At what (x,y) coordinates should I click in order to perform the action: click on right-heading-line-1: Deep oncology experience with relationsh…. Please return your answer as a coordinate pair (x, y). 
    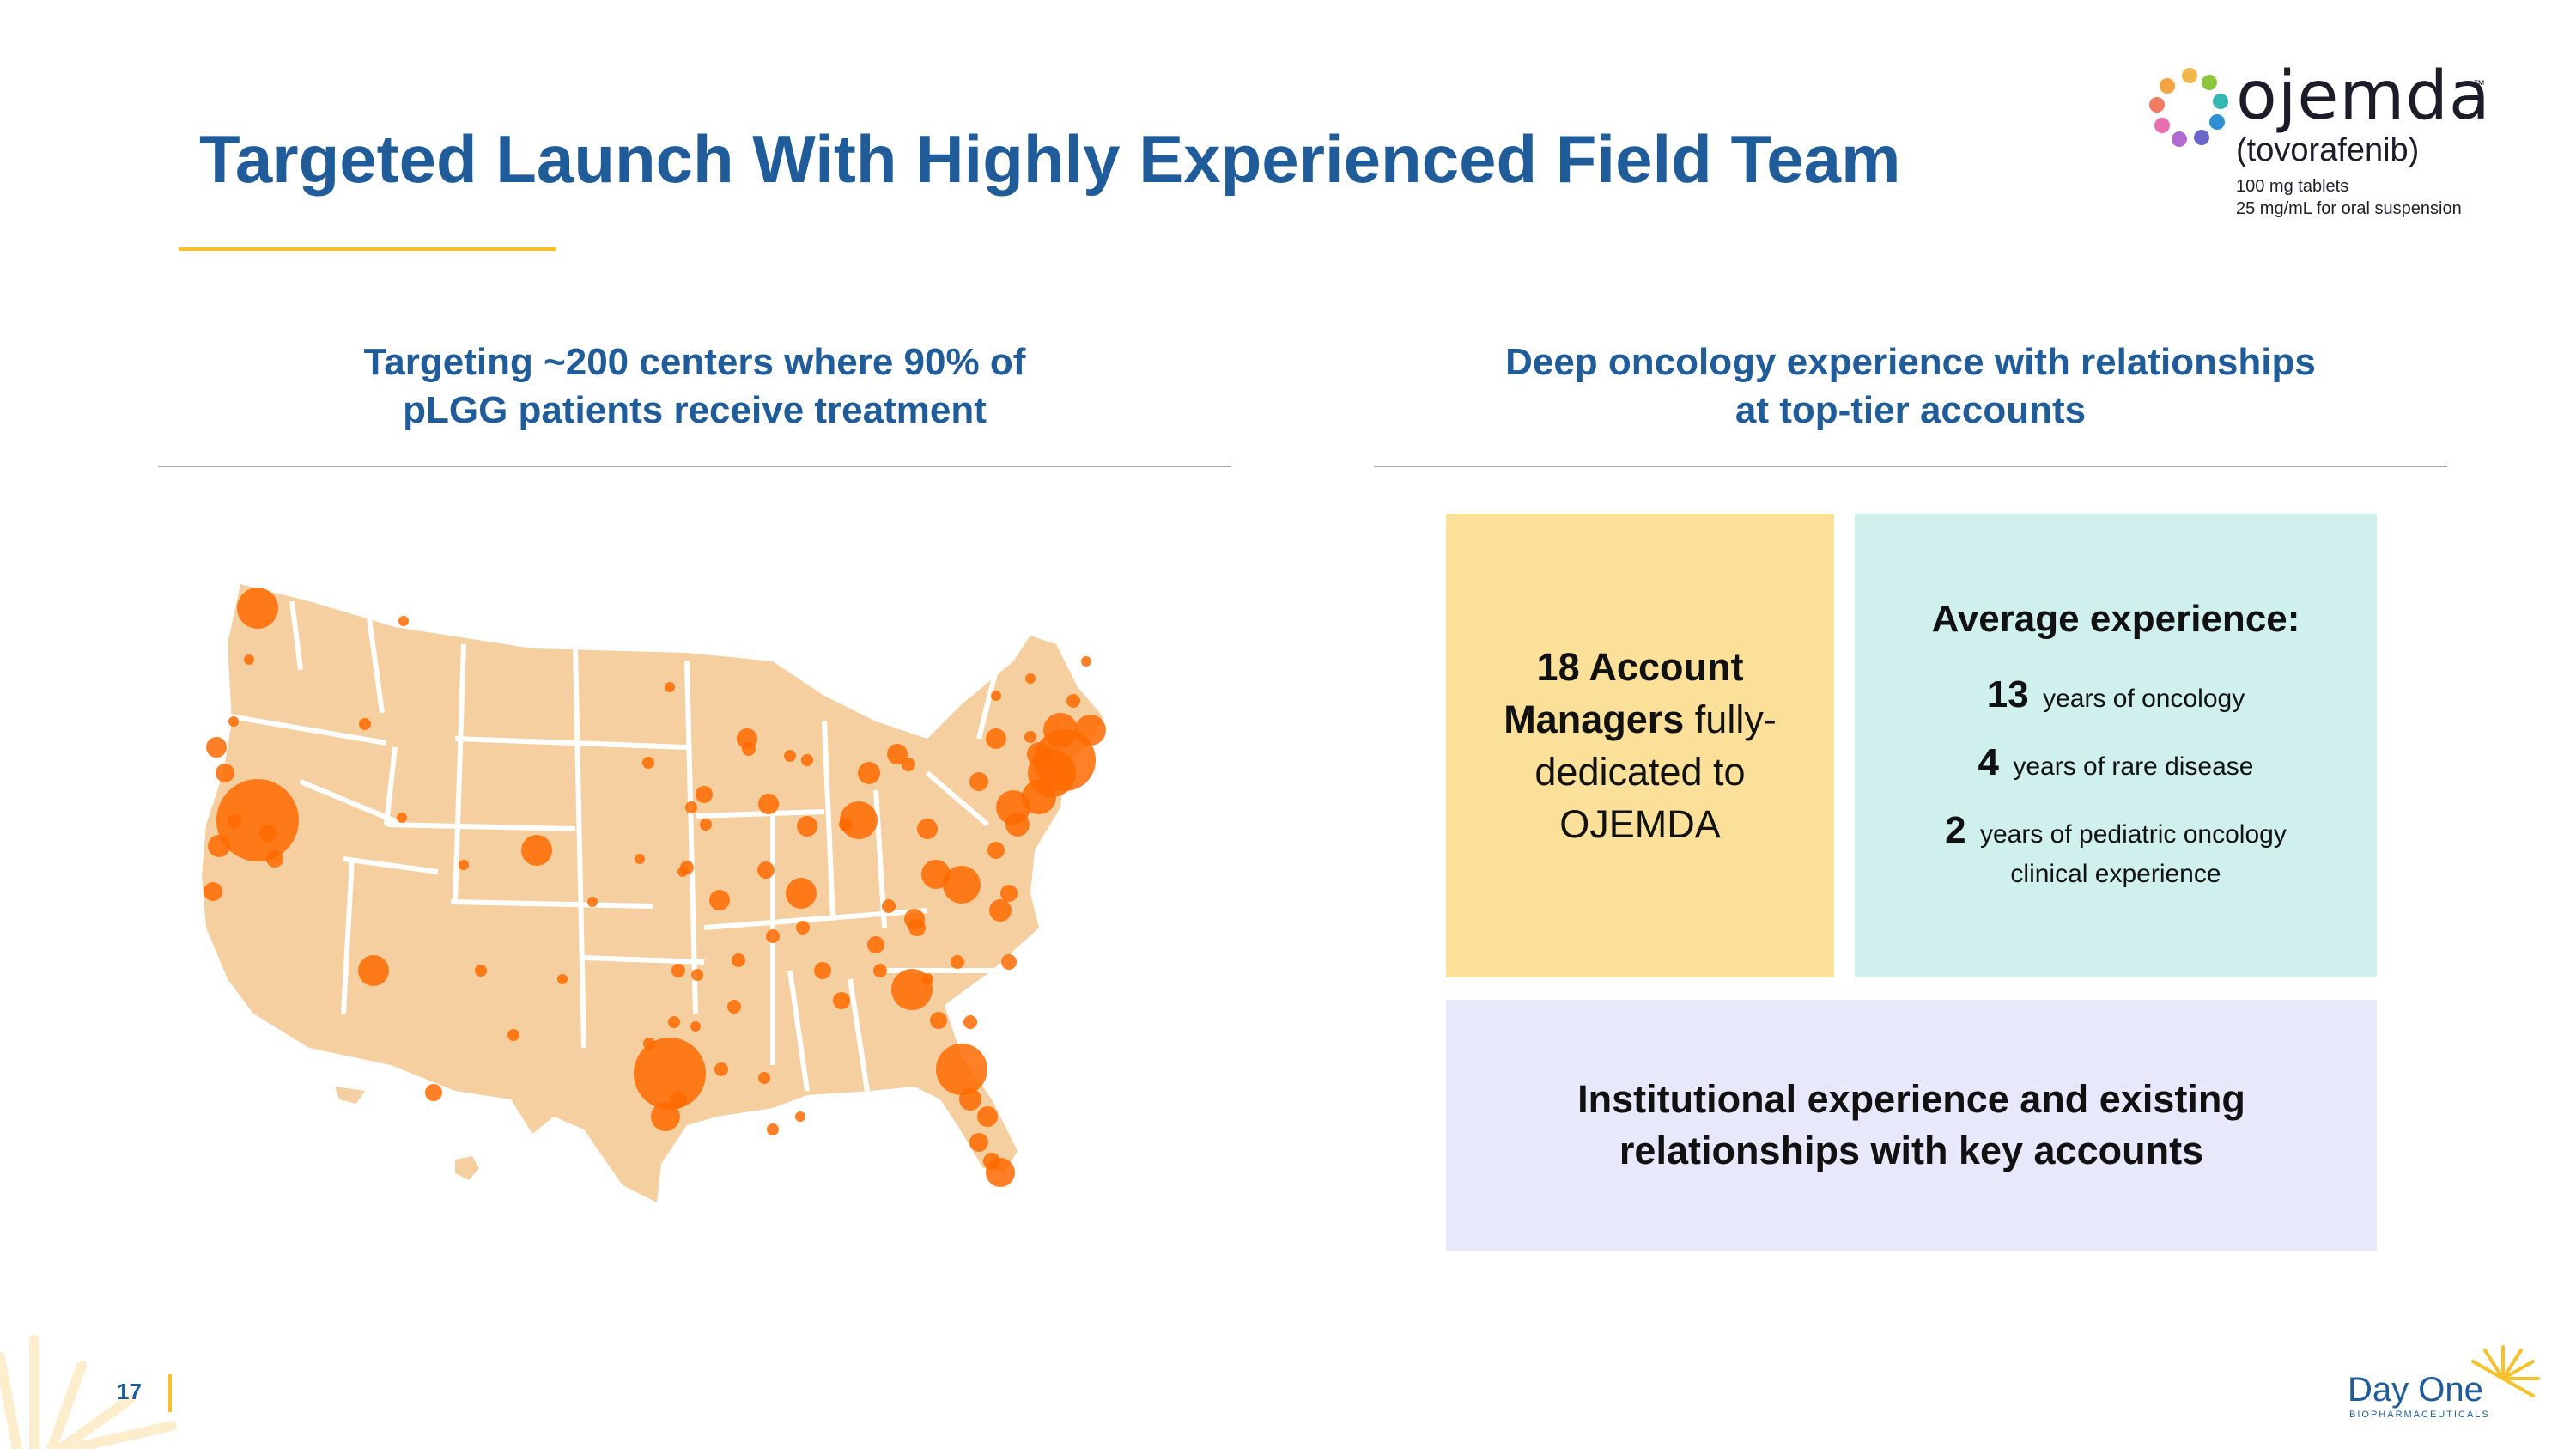
    Looking at the image, I should click on (1910, 362).